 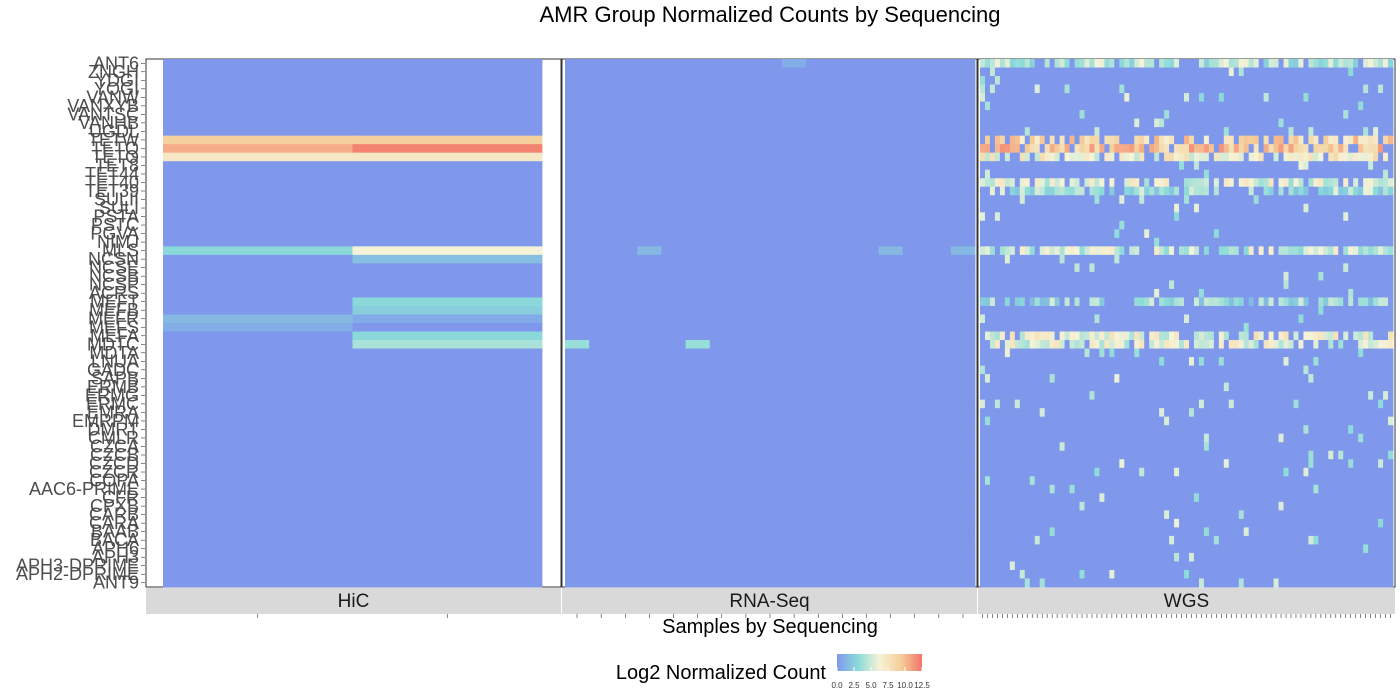 I want to click on y-tick-label: CZCB, so click(x=114, y=455).